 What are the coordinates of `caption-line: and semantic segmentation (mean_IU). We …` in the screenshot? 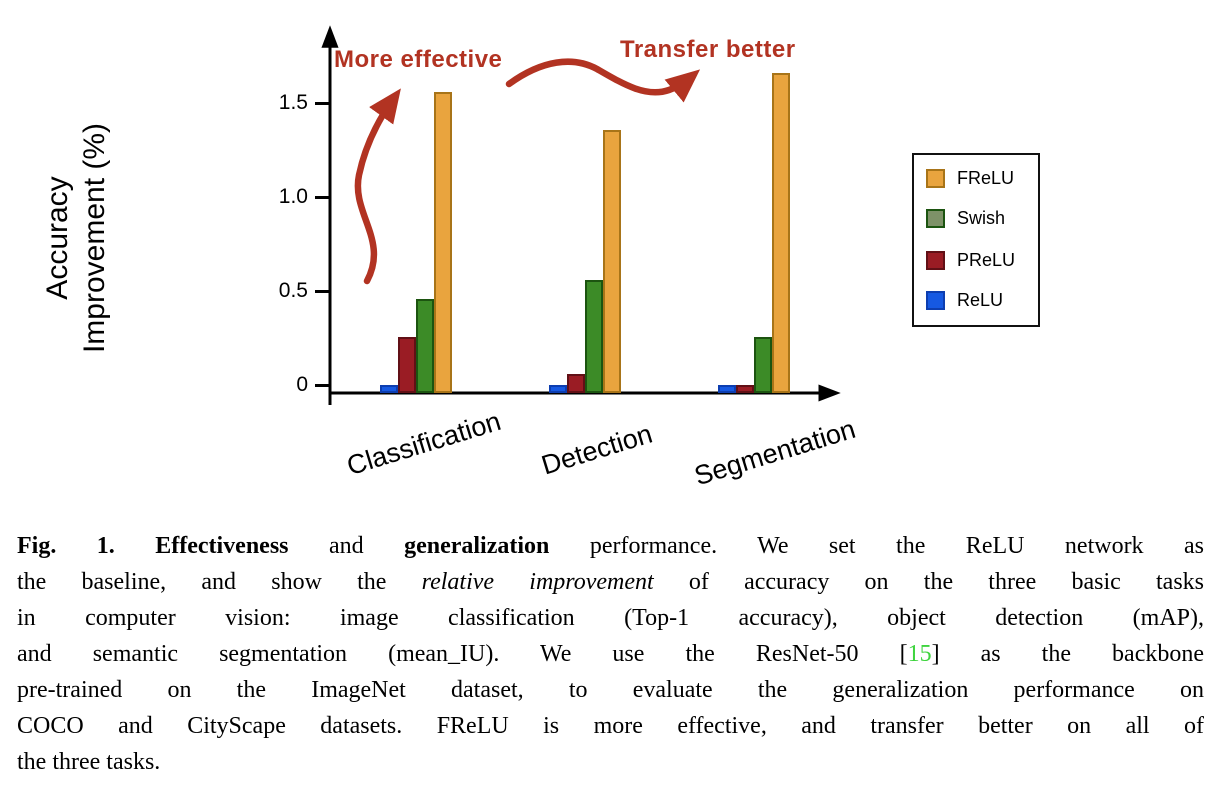 It's located at (610, 654).